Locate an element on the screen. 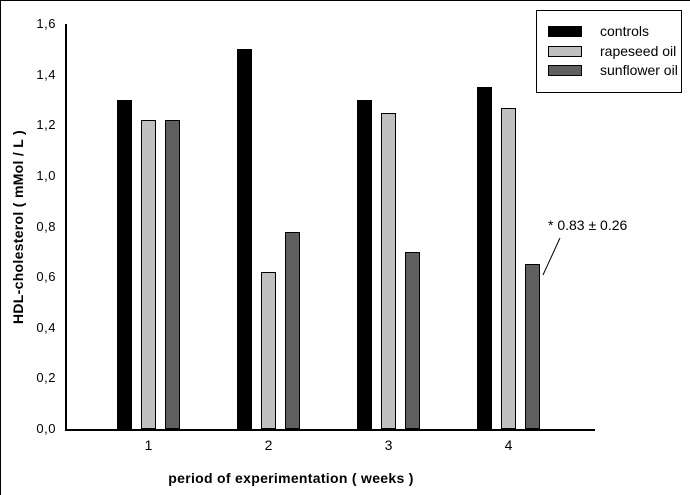  annotation-text: * 0.83 ± 0.26 is located at coordinates (588, 225).